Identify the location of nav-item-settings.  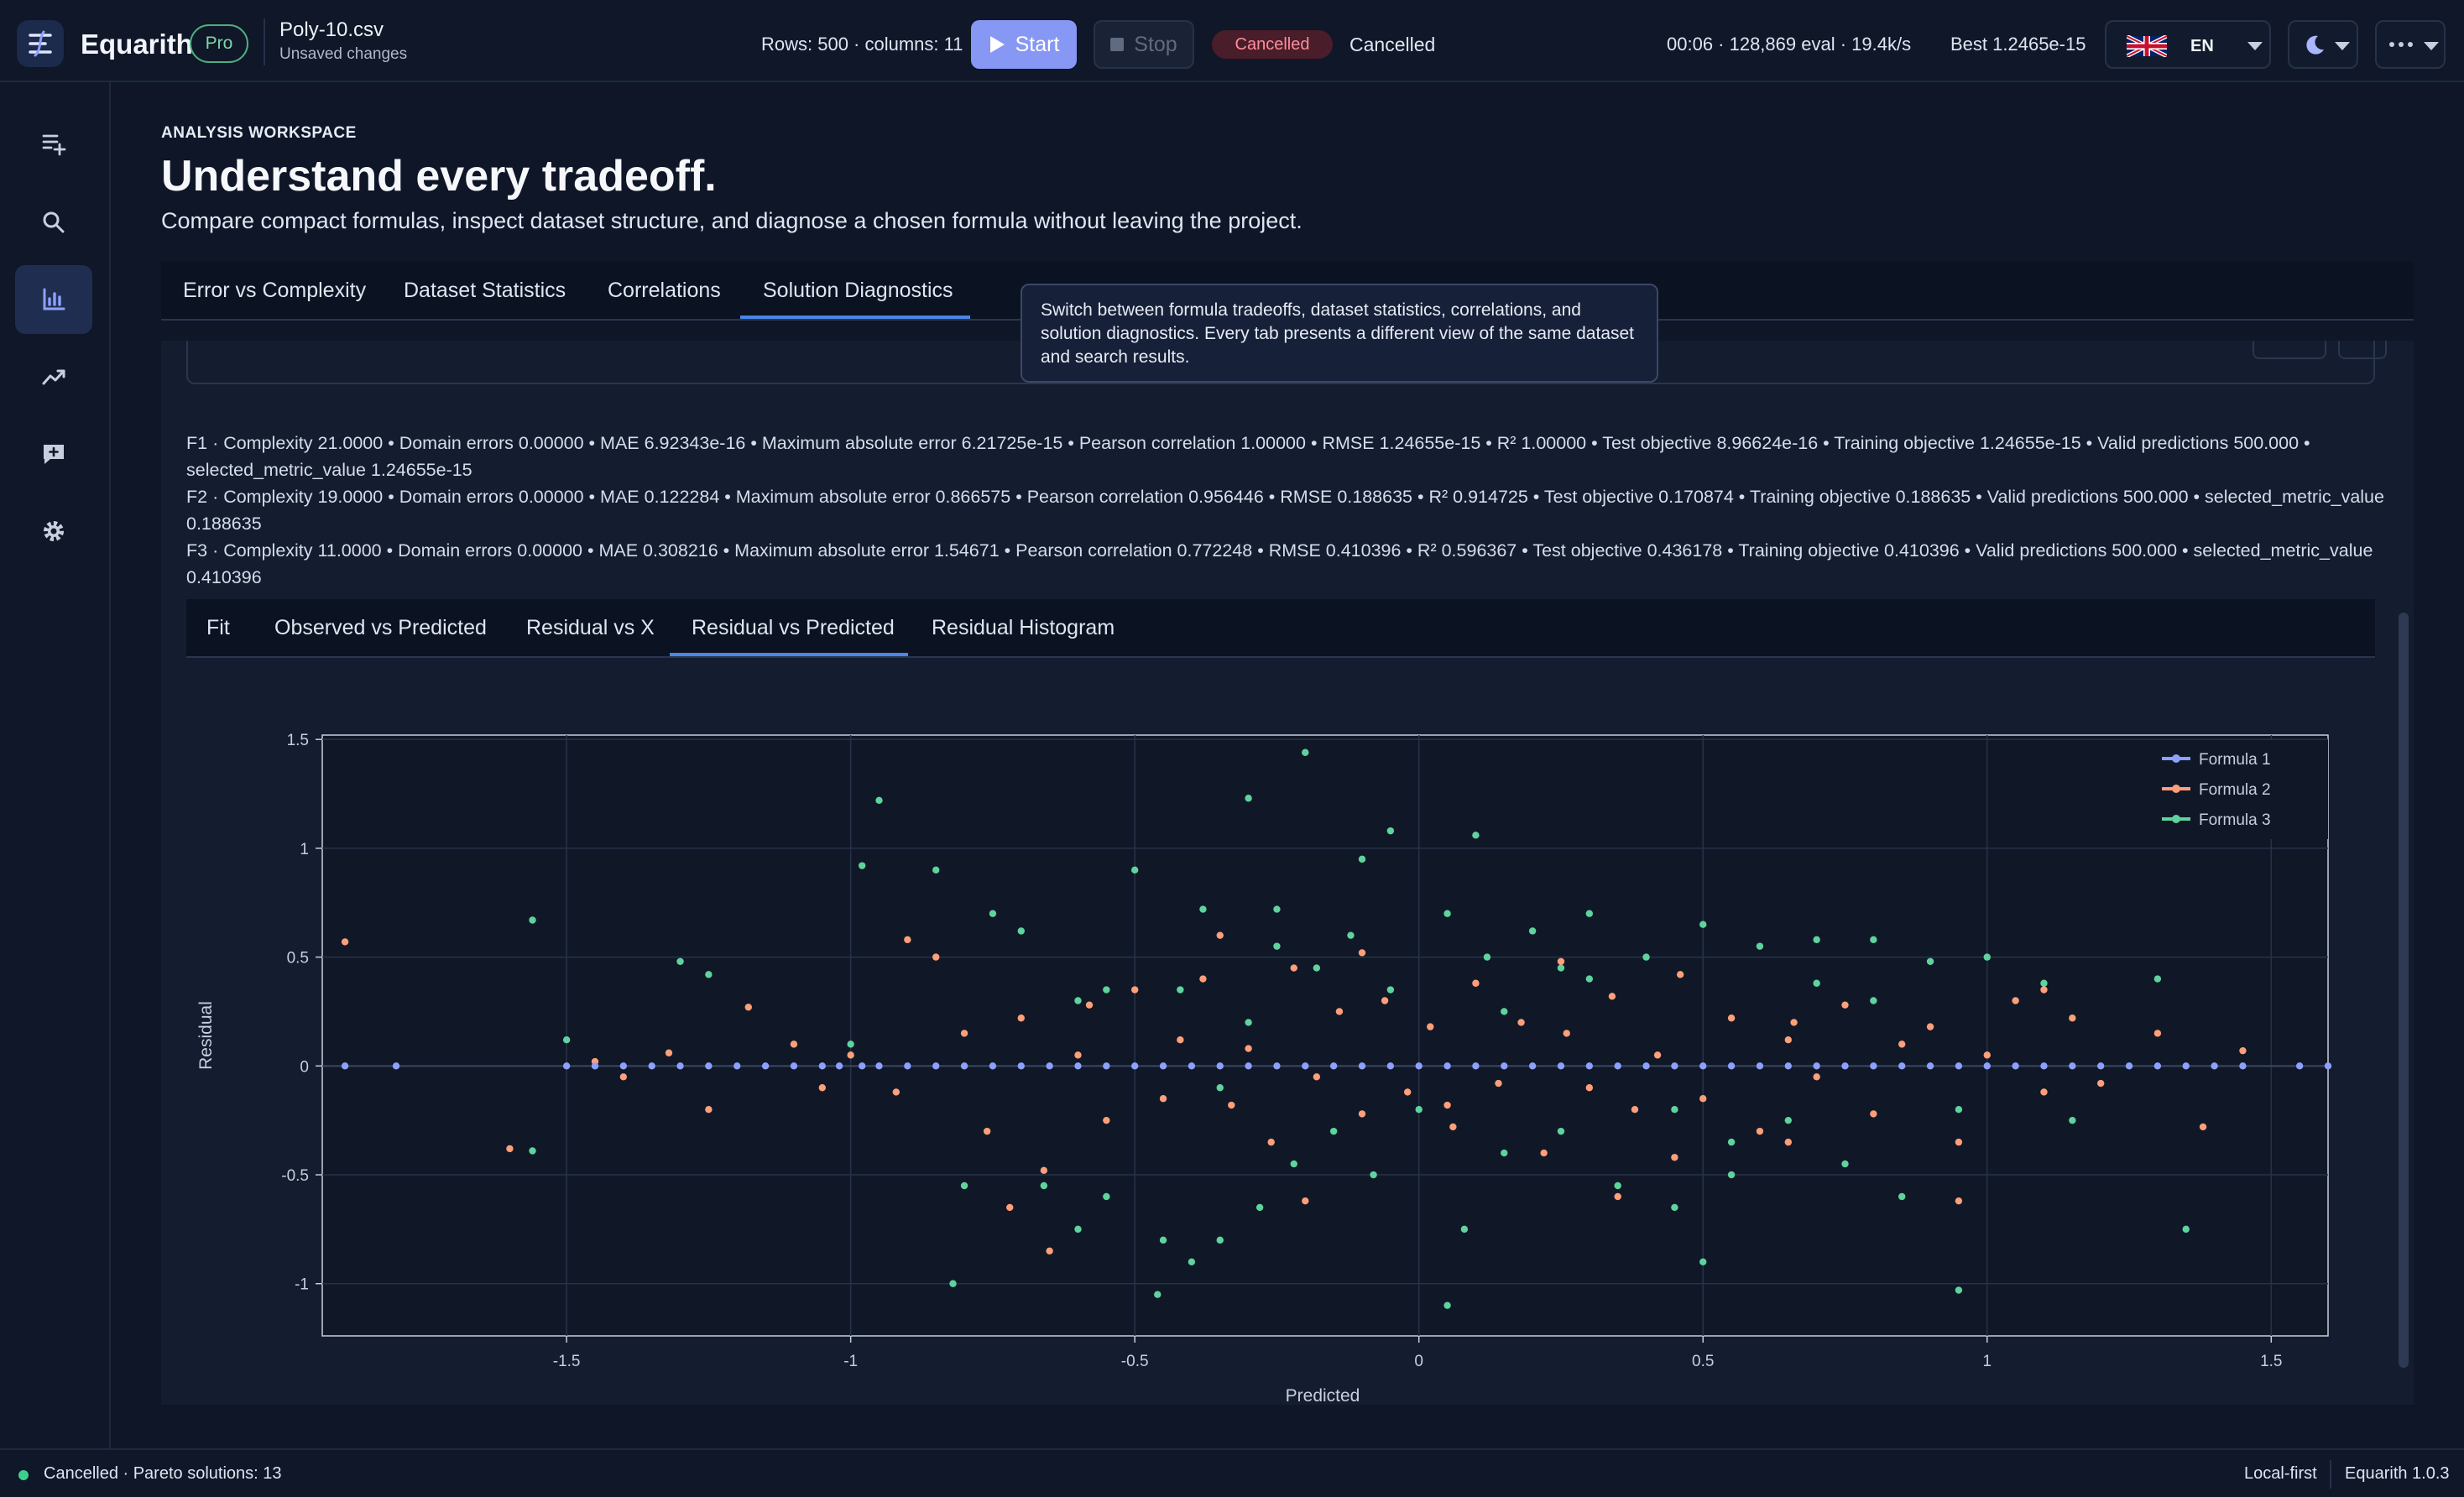
(53, 531).